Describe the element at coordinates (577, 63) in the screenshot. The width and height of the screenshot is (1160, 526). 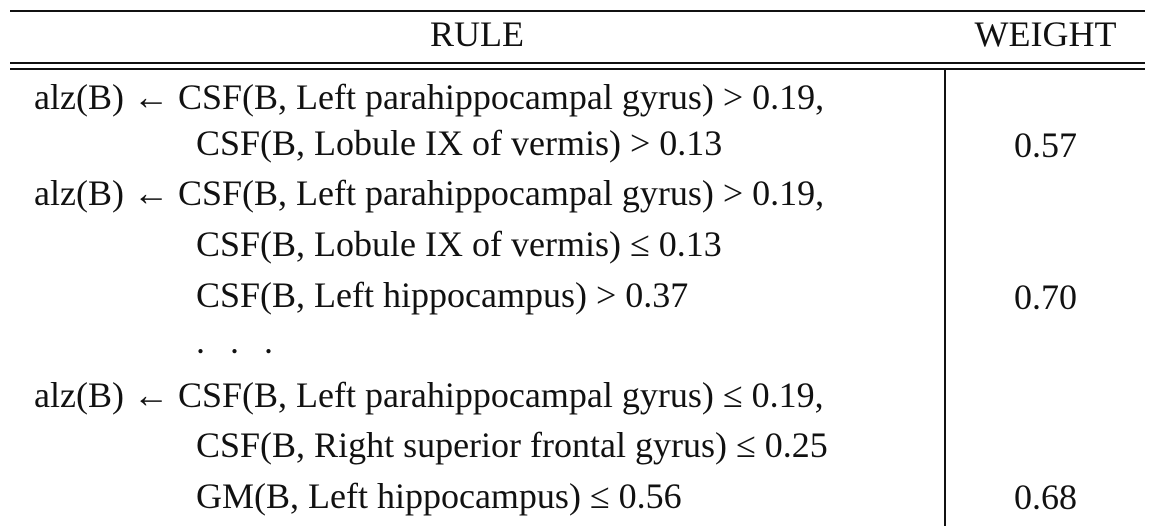
I see `header-double-rule-top` at that location.